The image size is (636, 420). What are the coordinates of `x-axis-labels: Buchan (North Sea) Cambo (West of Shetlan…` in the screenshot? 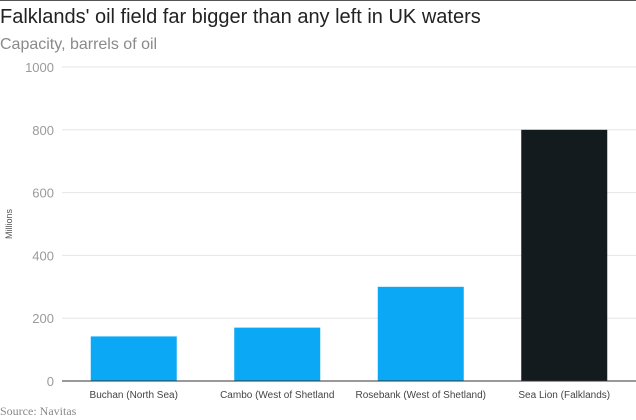 It's located at (350, 395).